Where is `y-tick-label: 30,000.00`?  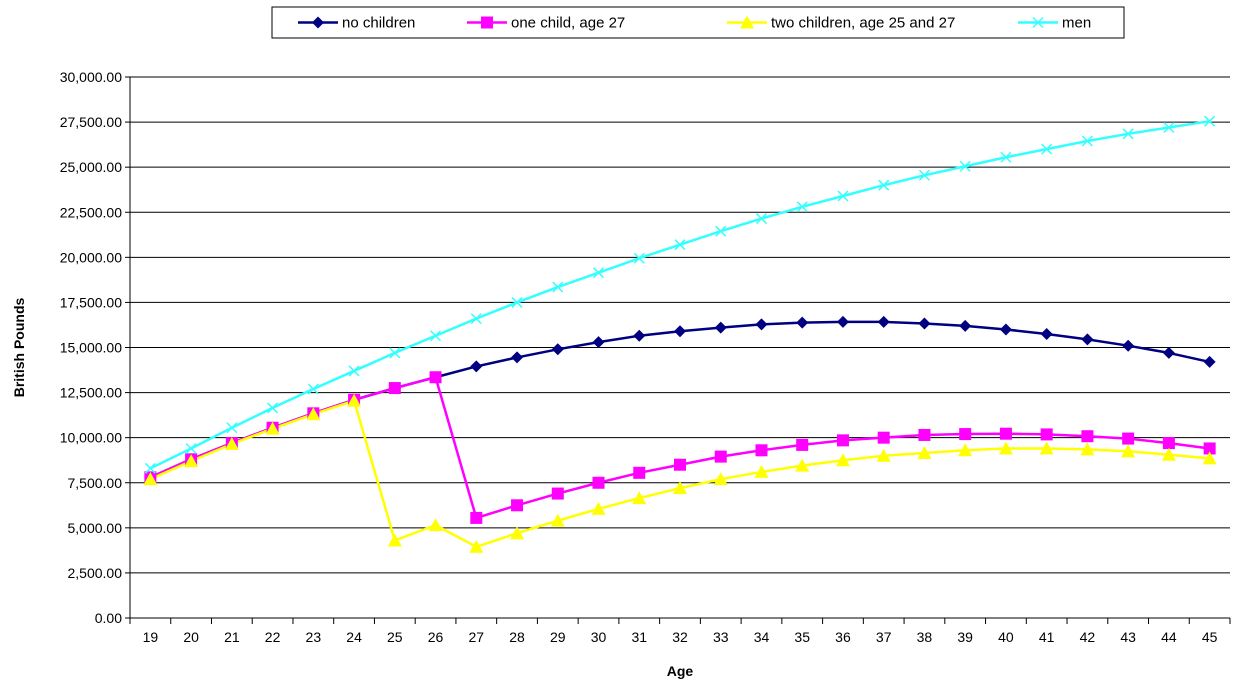 y-tick-label: 30,000.00 is located at coordinates (91, 77).